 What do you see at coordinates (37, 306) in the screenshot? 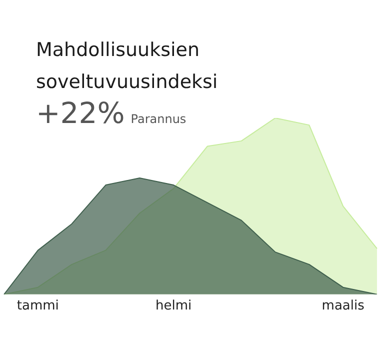
I see `x-tick-label: tammi` at bounding box center [37, 306].